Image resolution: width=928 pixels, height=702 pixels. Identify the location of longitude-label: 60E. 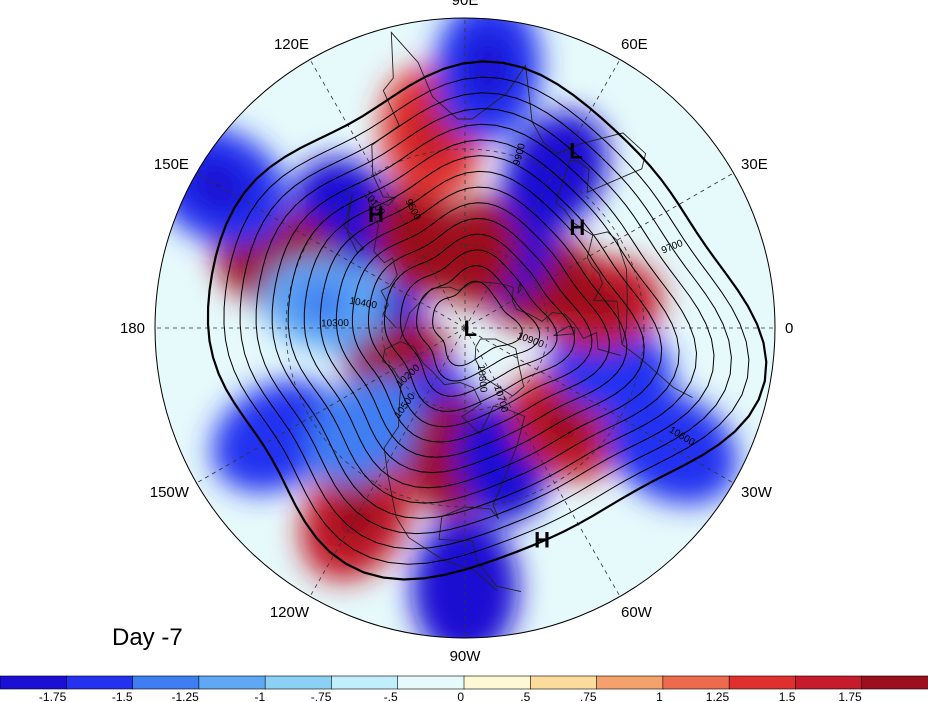
(634, 44).